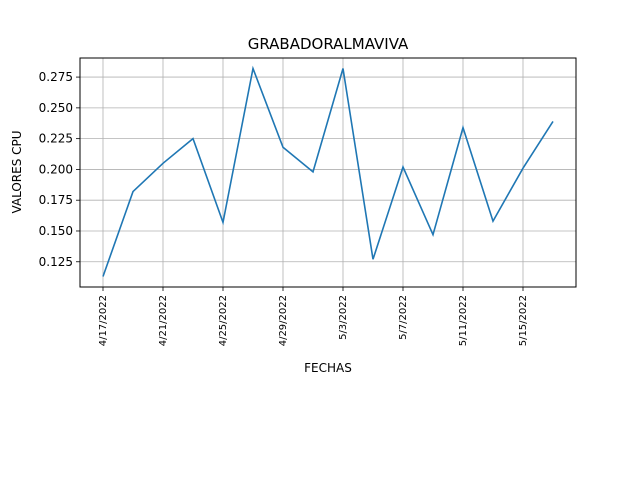 Image resolution: width=640 pixels, height=480 pixels. Describe the element at coordinates (403, 317) in the screenshot. I see `x-tick-label: 5/7/2022` at that location.